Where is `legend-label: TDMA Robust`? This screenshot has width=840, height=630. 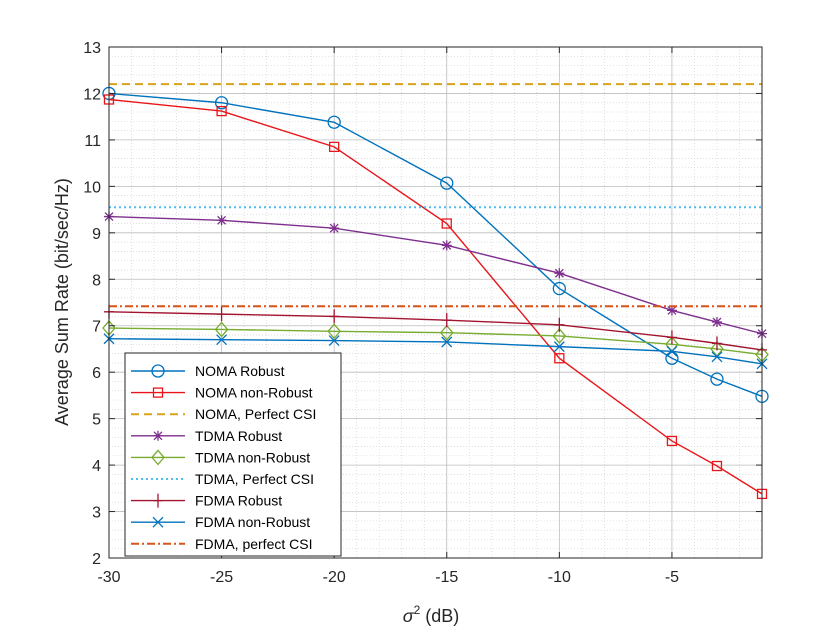
legend-label: TDMA Robust is located at coordinates (238, 436).